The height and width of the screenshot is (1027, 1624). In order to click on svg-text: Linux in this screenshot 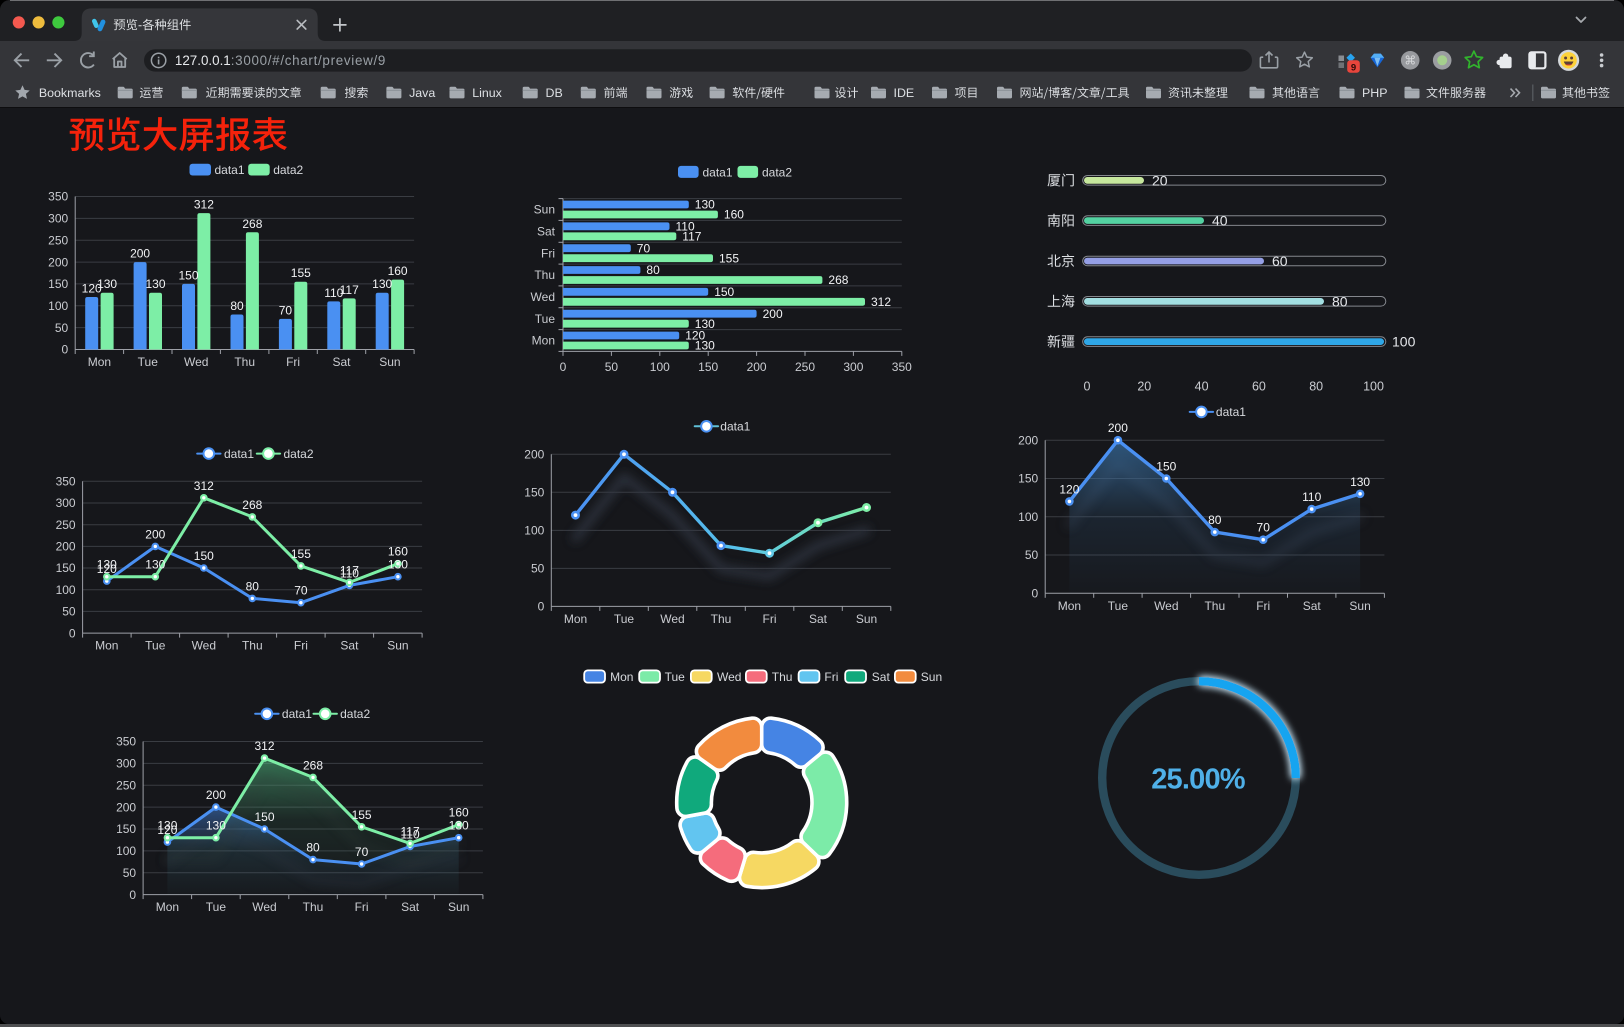, I will do `click(487, 93)`.